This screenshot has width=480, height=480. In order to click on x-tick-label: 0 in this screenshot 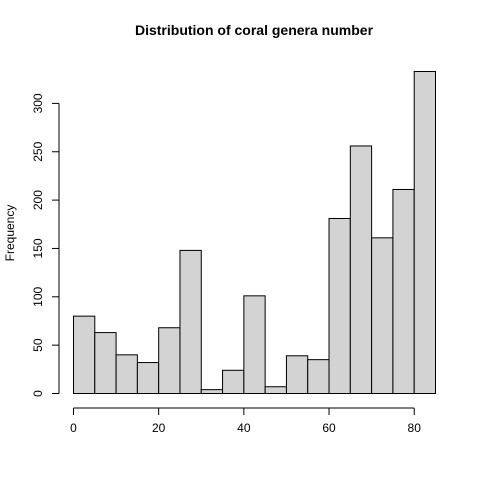, I will do `click(73, 428)`.